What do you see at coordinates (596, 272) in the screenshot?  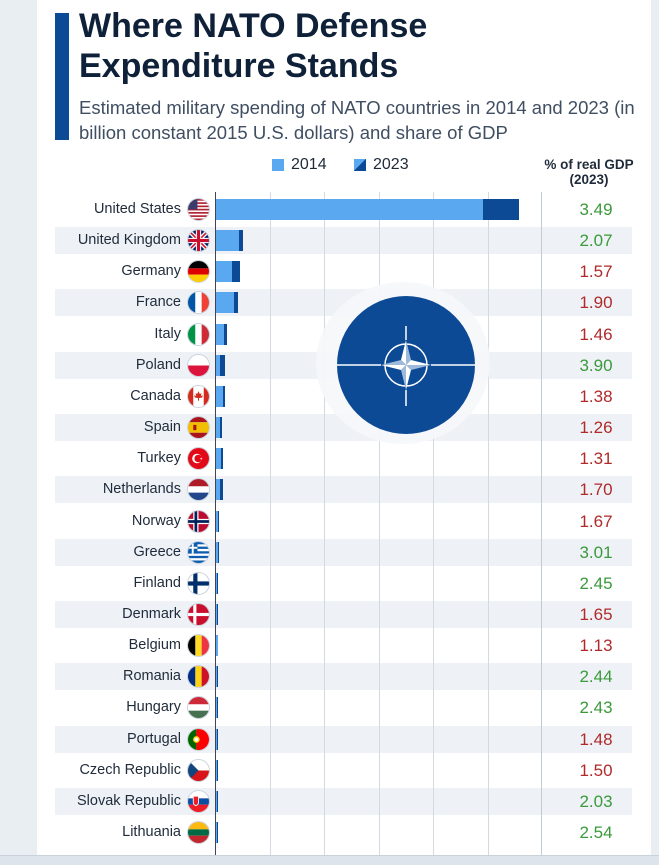 I see `gdp-share-value: 1.57` at bounding box center [596, 272].